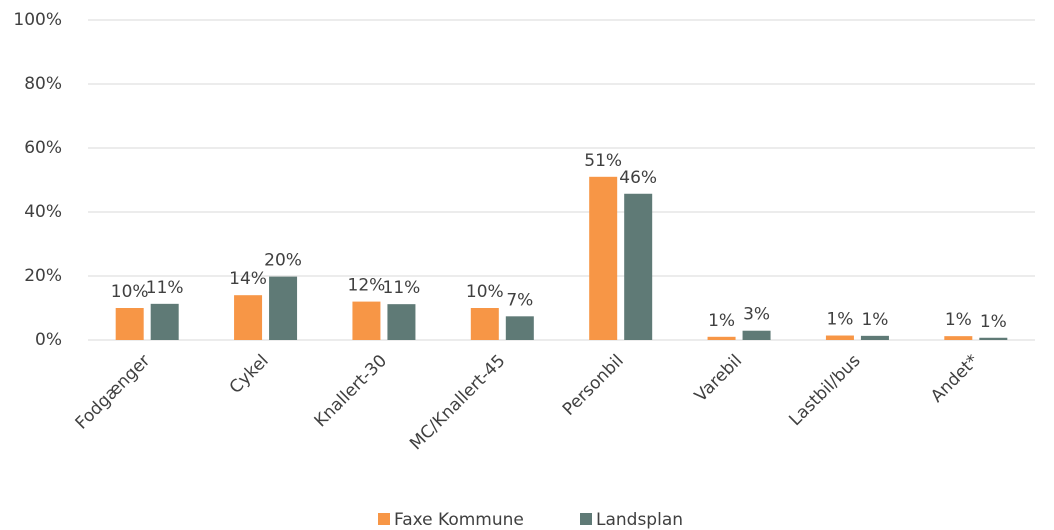 The width and height of the screenshot is (1054, 530). I want to click on y-tick-label: 20%, so click(43, 276).